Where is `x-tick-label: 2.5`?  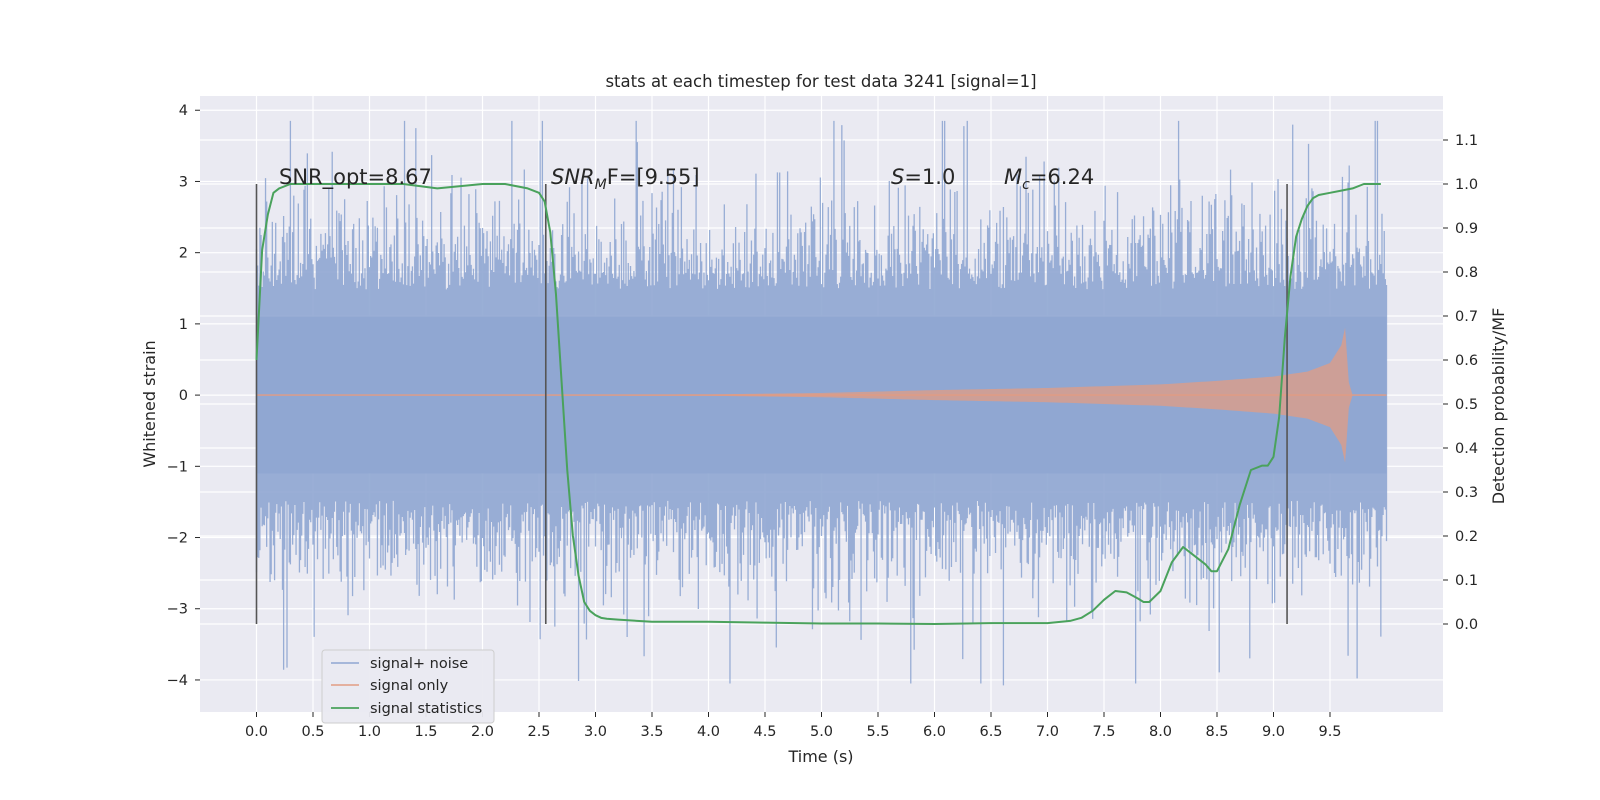 x-tick-label: 2.5 is located at coordinates (538, 732).